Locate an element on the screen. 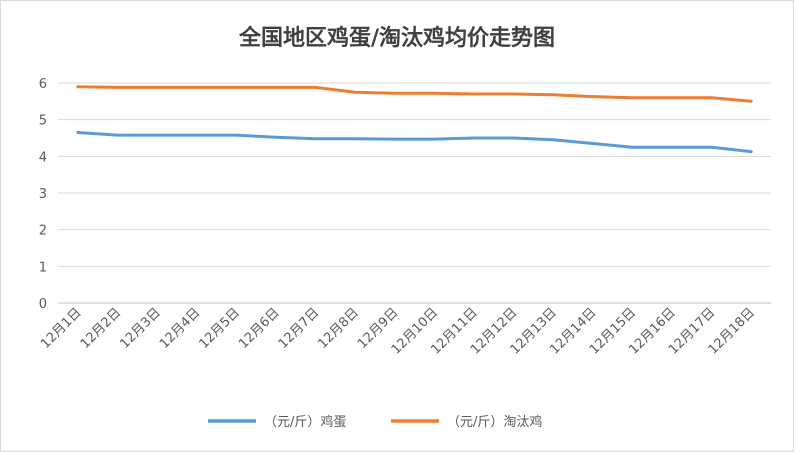 The height and width of the screenshot is (452, 794). series-lines is located at coordinates (414, 119).